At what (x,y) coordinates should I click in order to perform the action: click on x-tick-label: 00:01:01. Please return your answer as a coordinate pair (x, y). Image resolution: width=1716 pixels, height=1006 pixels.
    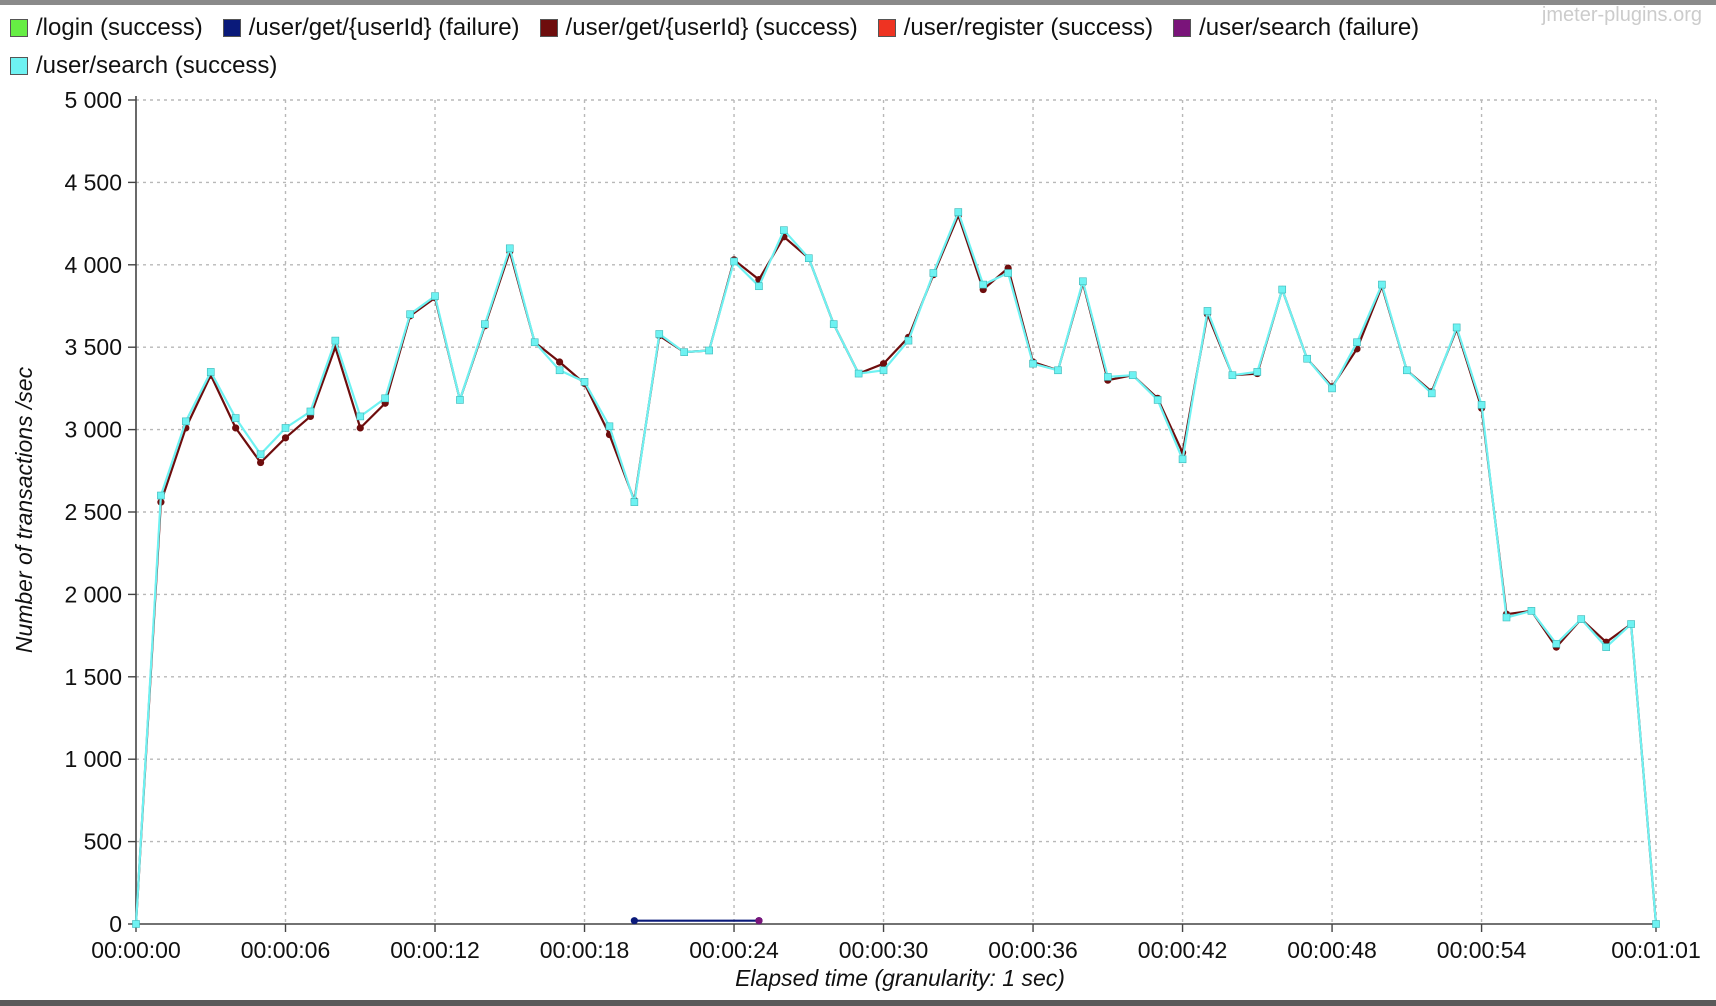
    Looking at the image, I should click on (1656, 950).